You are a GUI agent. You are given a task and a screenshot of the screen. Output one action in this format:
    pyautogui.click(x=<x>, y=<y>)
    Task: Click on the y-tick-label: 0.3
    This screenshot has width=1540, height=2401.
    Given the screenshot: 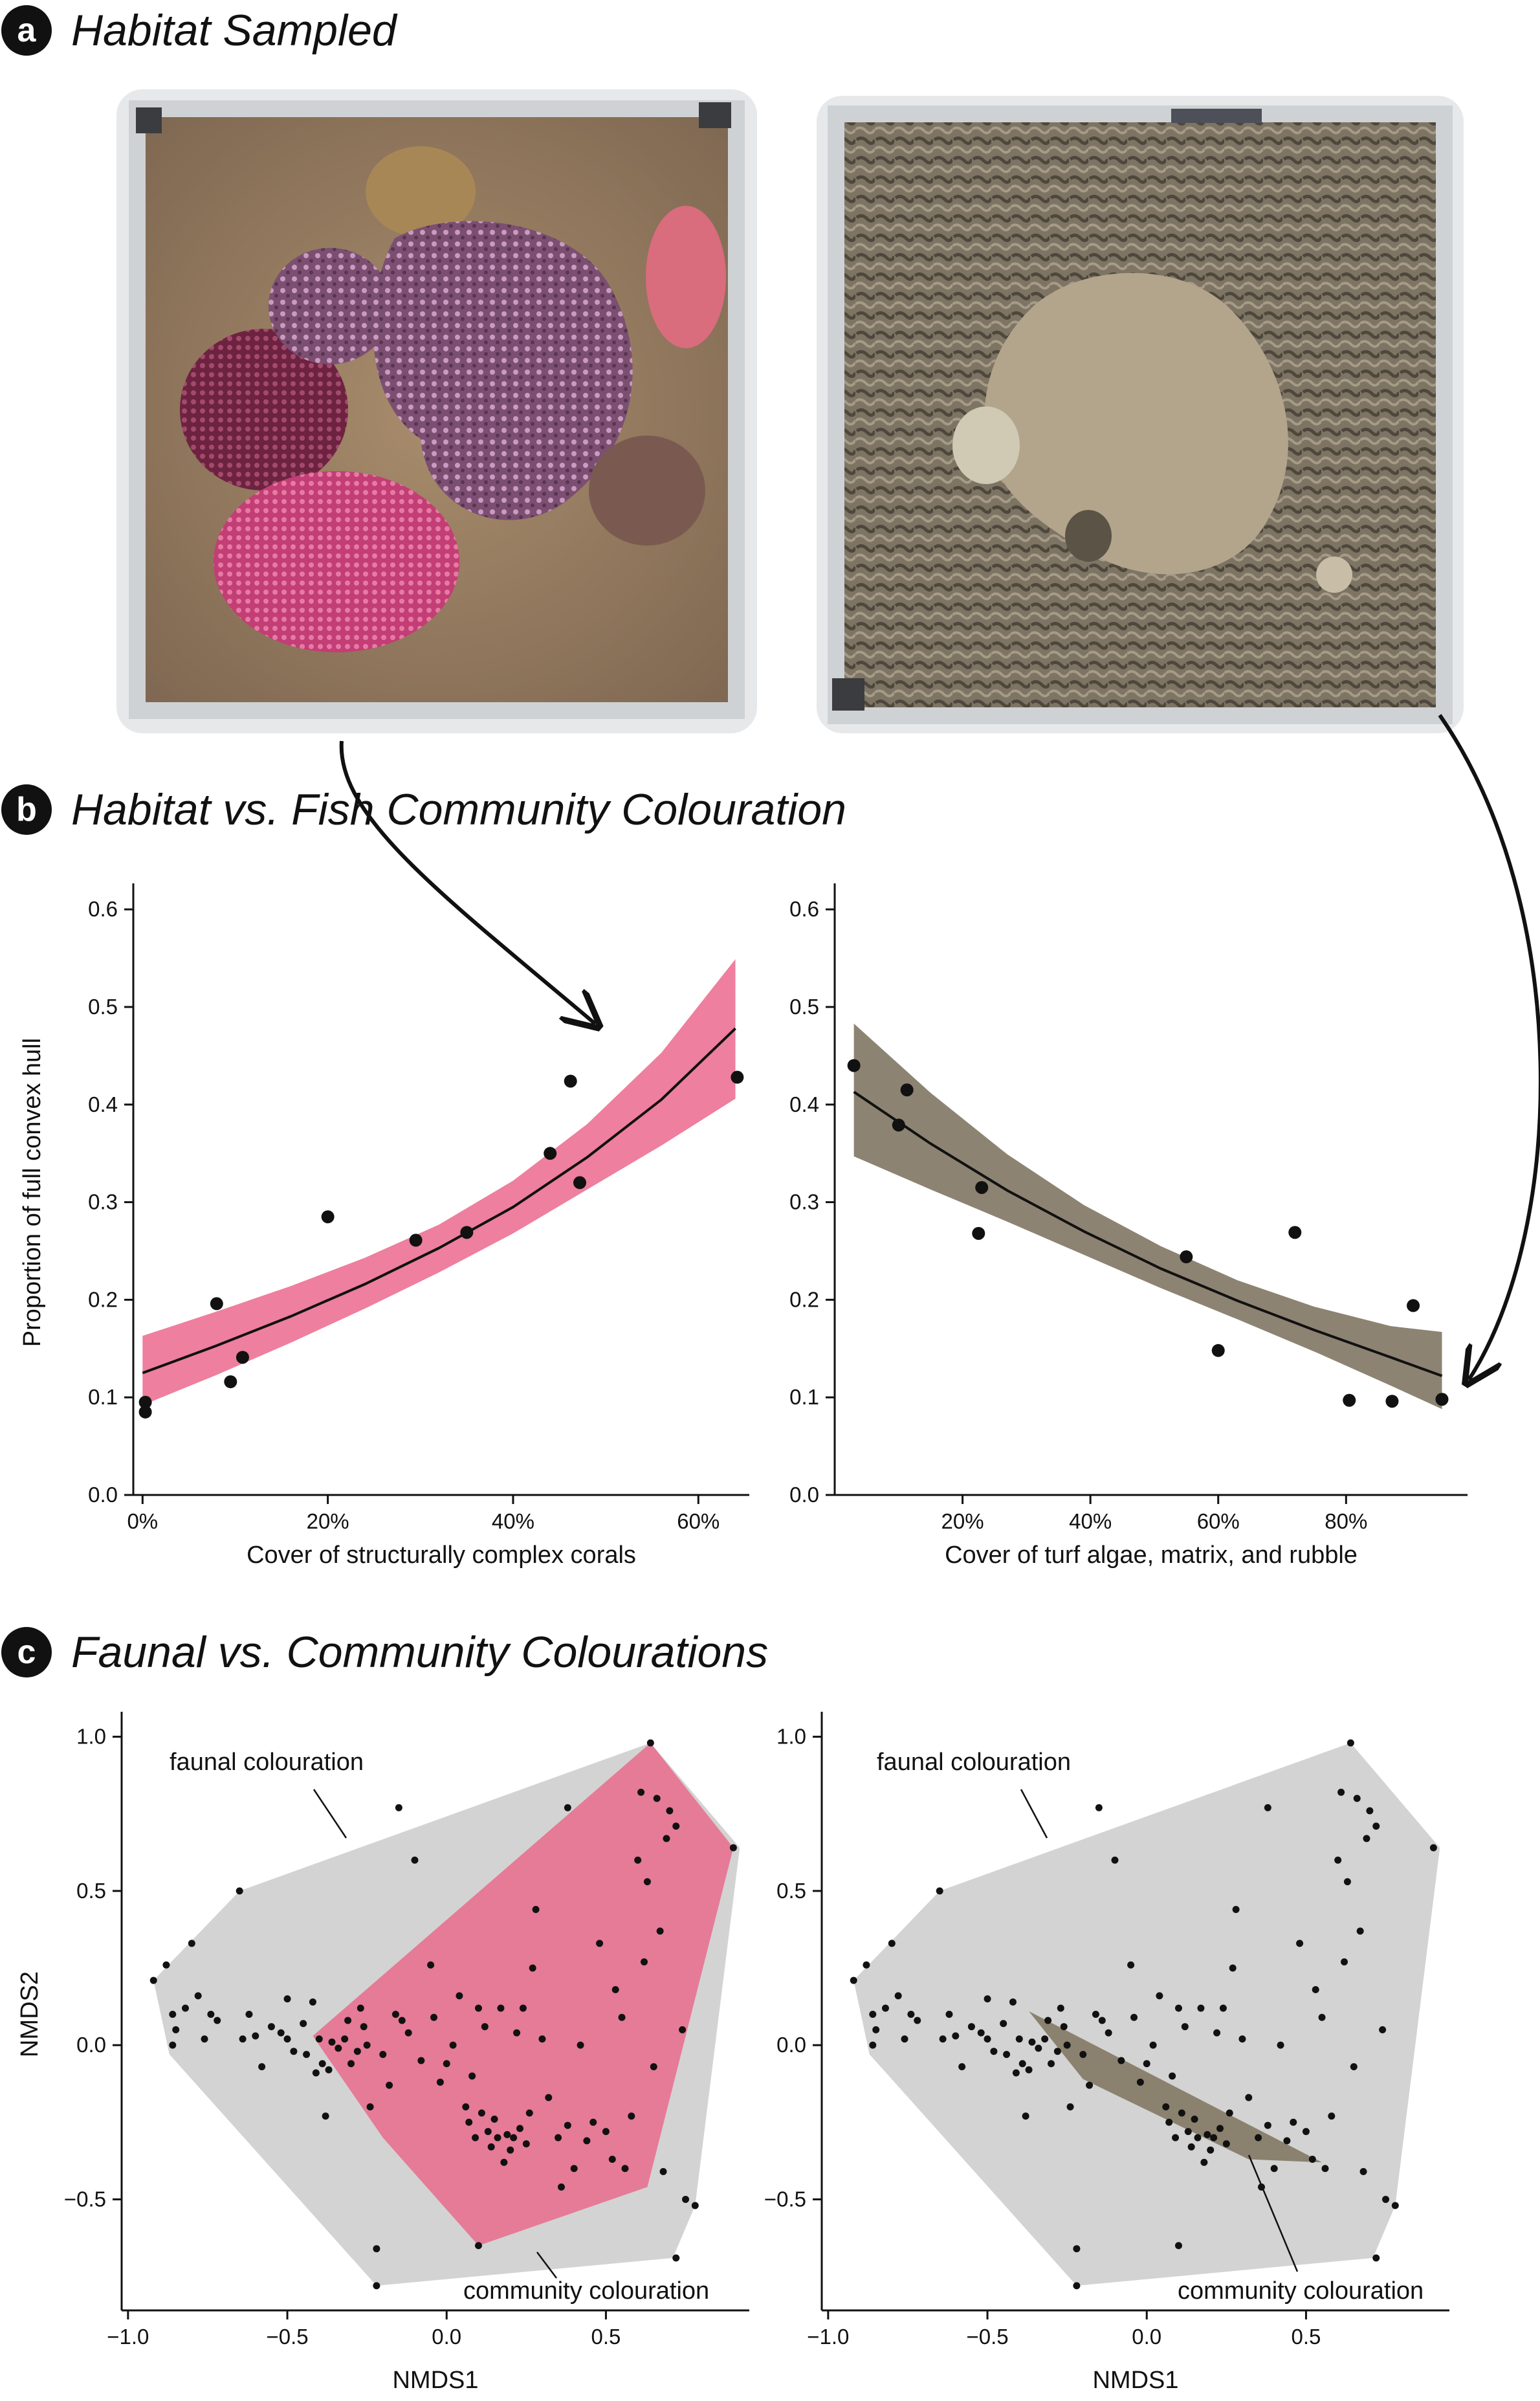 What is the action you would take?
    pyautogui.click(x=804, y=1202)
    